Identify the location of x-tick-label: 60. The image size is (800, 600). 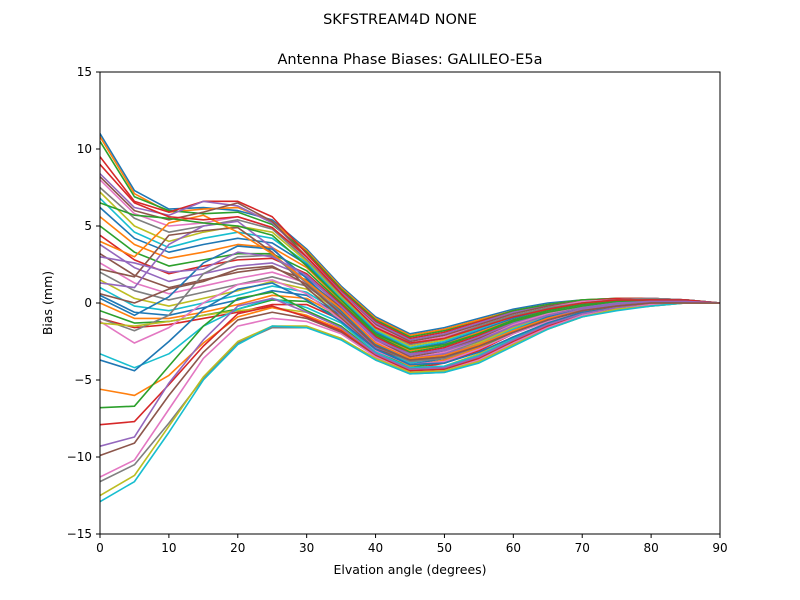
(513, 548).